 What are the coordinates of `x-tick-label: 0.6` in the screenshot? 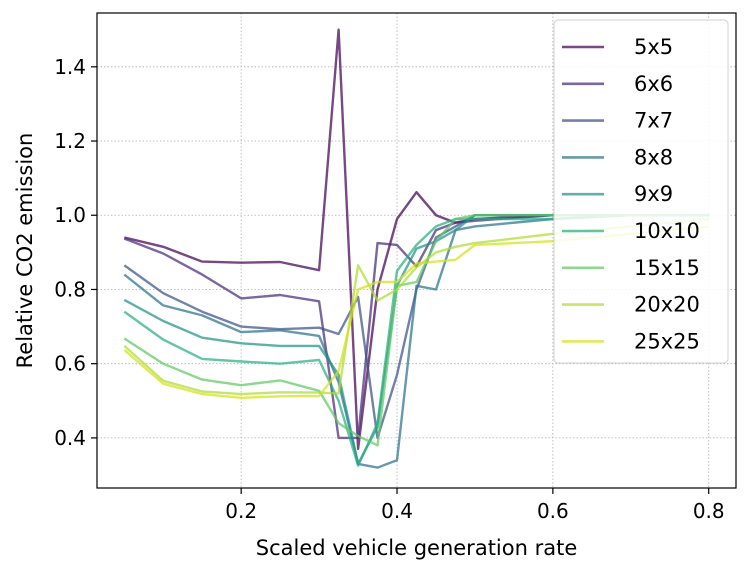 It's located at (553, 511).